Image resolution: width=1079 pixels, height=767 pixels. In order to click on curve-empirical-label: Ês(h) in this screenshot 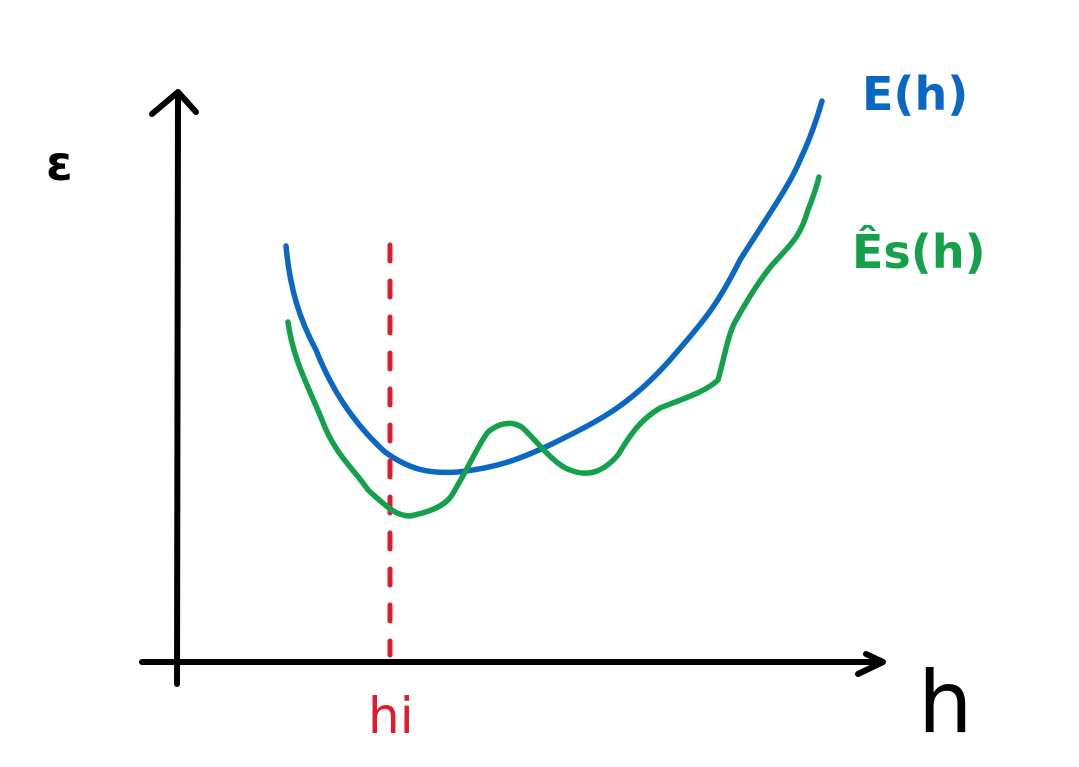, I will do `click(919, 252)`.